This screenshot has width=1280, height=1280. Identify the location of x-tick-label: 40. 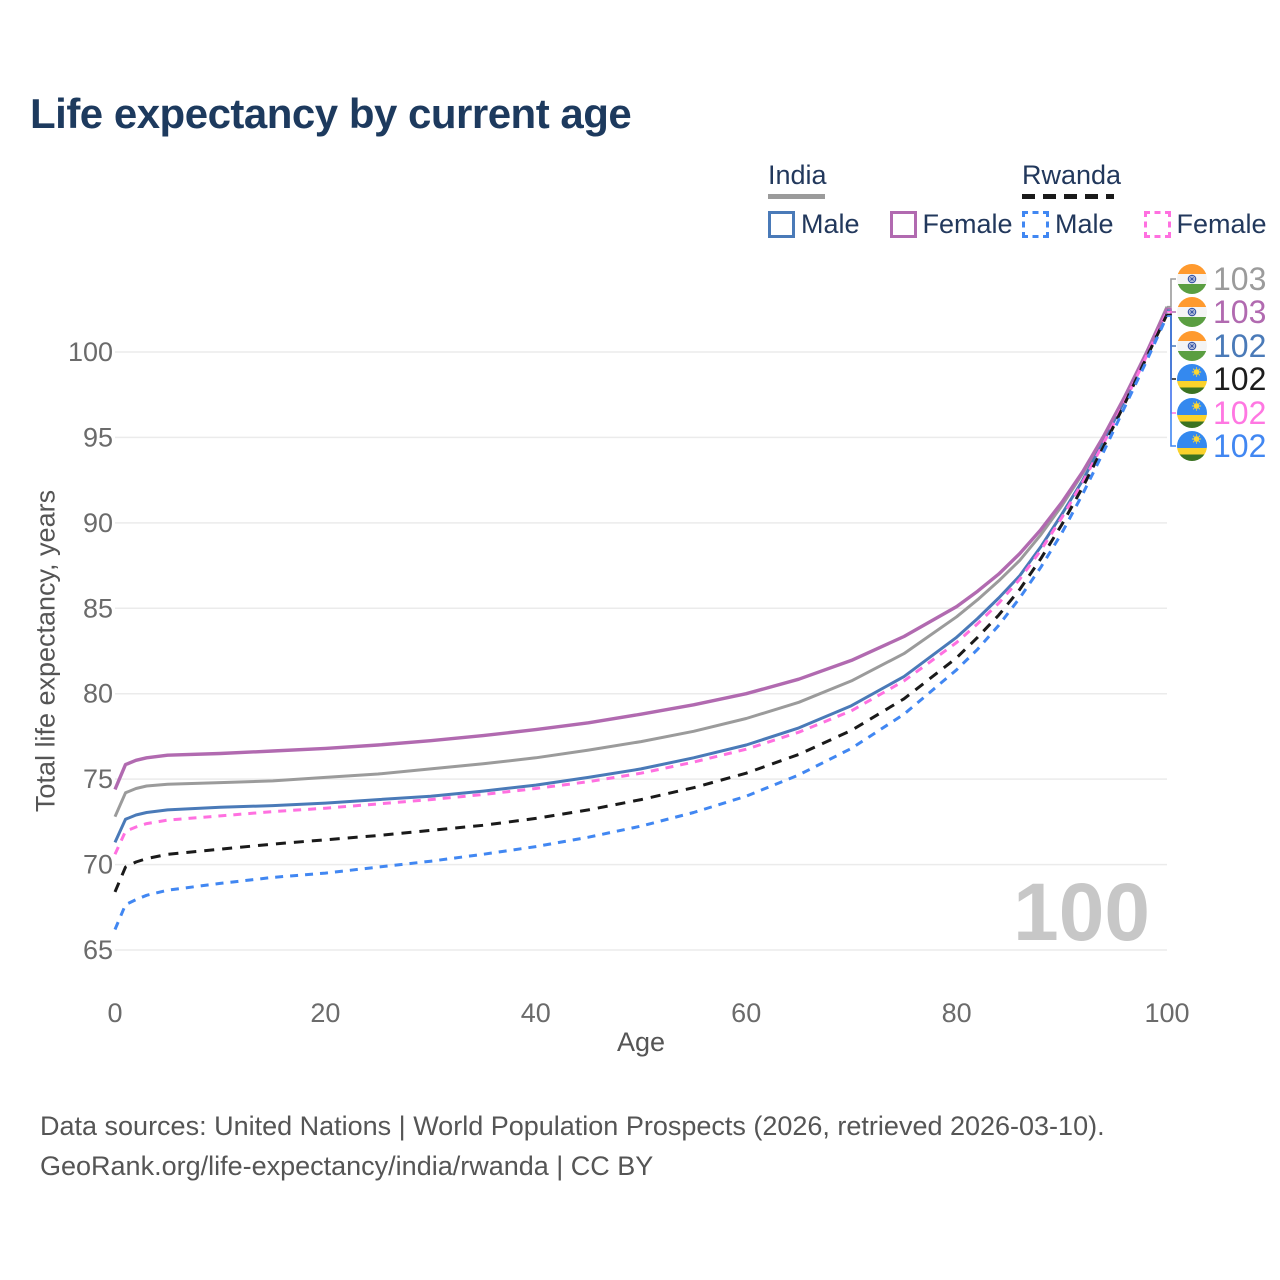
(536, 1013).